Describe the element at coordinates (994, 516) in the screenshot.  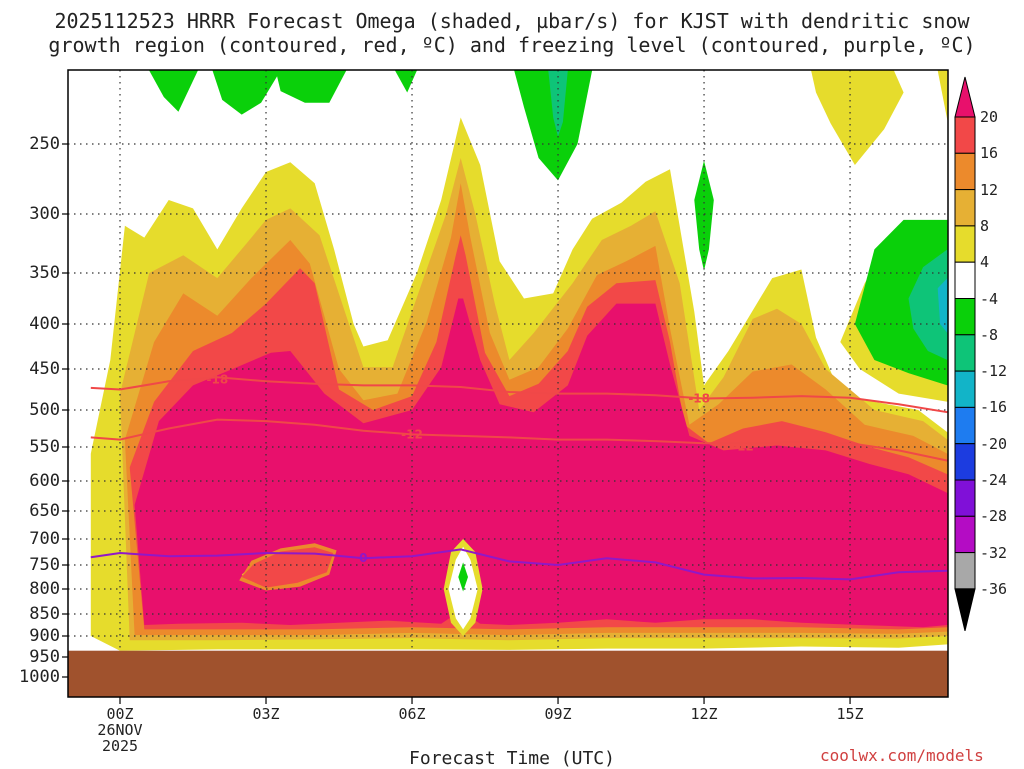
I see `colorbar-label: -28` at that location.